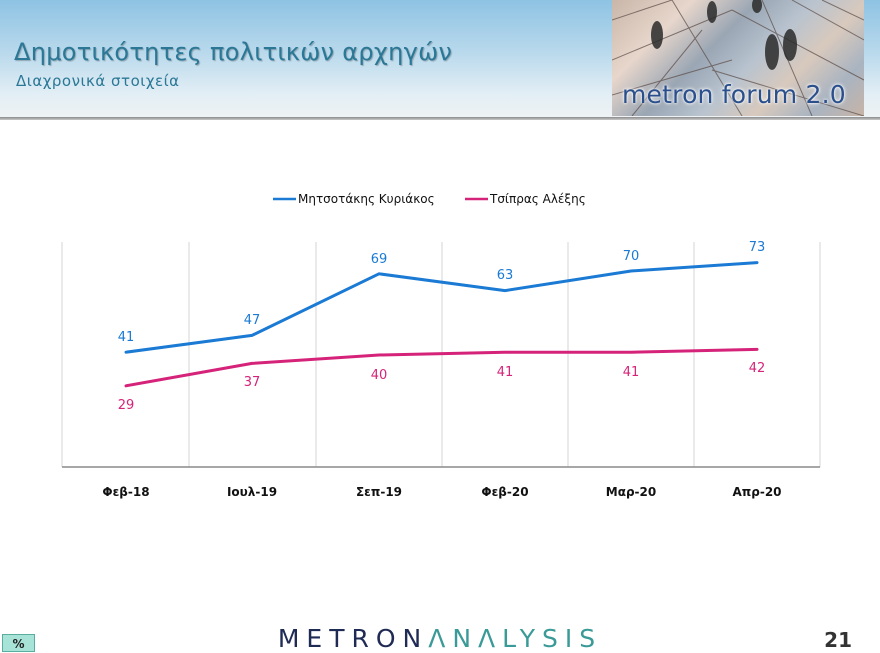 This screenshot has height=653, width=880. I want to click on x-tick-label: Απρ-20, so click(756, 492).